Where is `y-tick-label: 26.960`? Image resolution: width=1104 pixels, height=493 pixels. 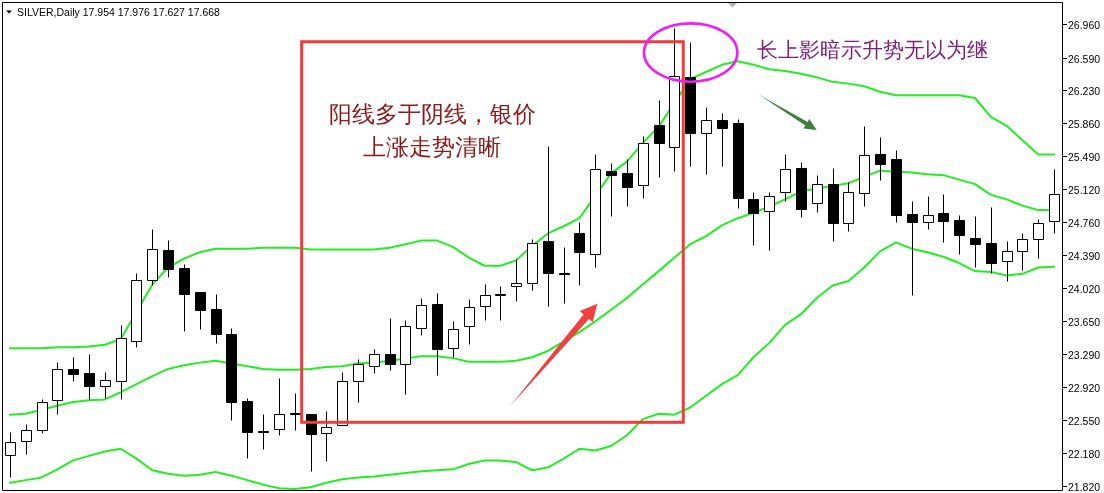 y-tick-label: 26.960 is located at coordinates (1084, 24).